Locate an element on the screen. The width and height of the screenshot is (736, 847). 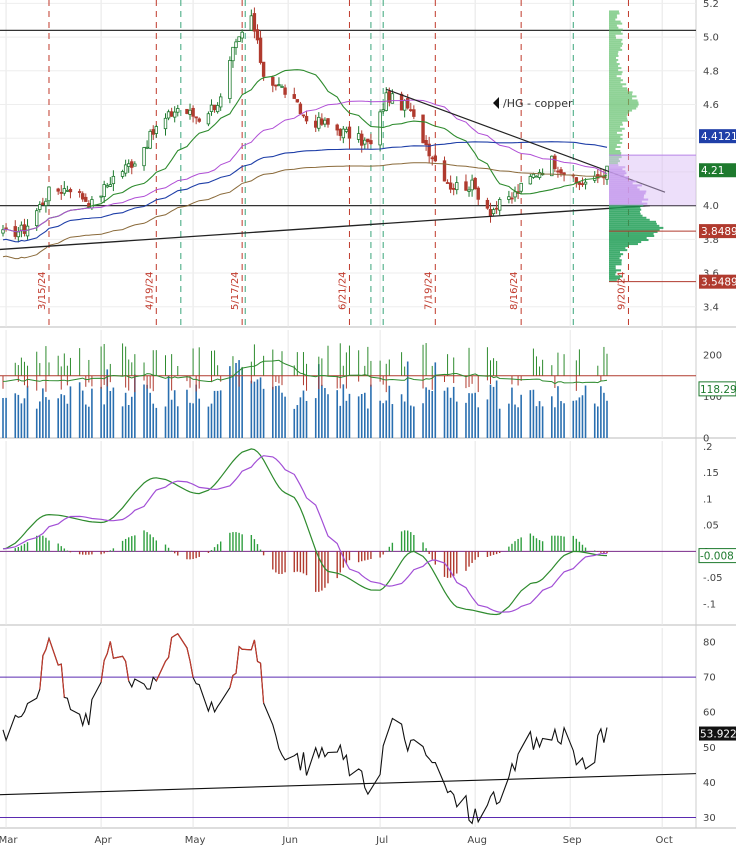
x-tick-label: Aug is located at coordinates (477, 840).